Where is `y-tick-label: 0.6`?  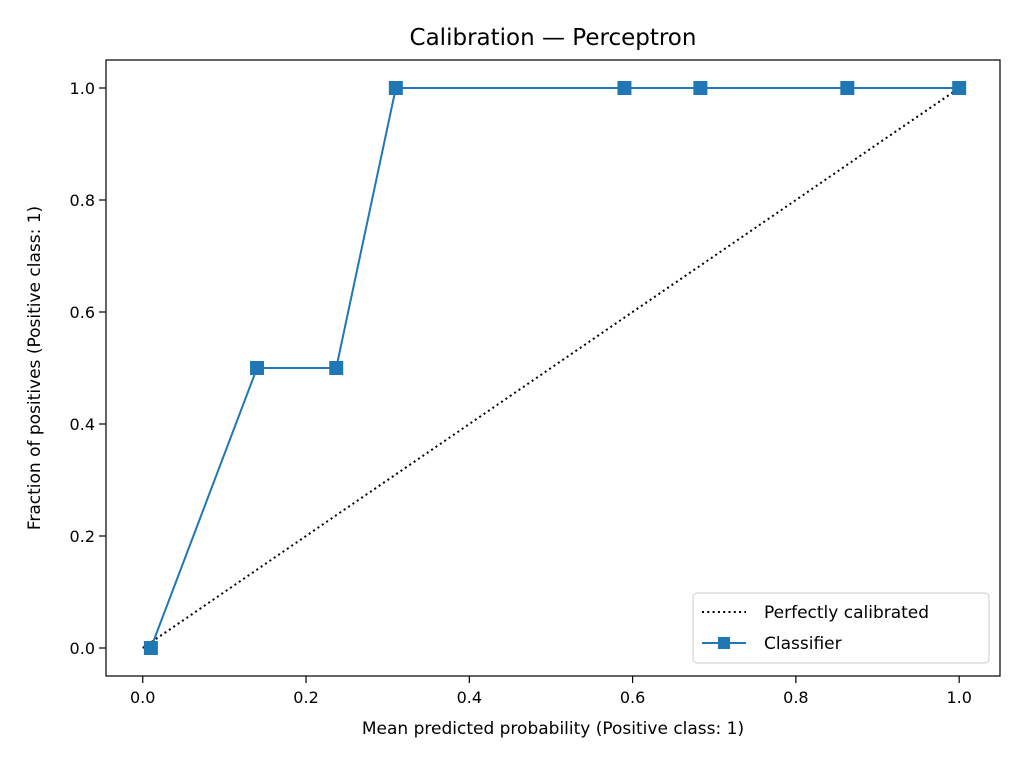
y-tick-label: 0.6 is located at coordinates (82, 312).